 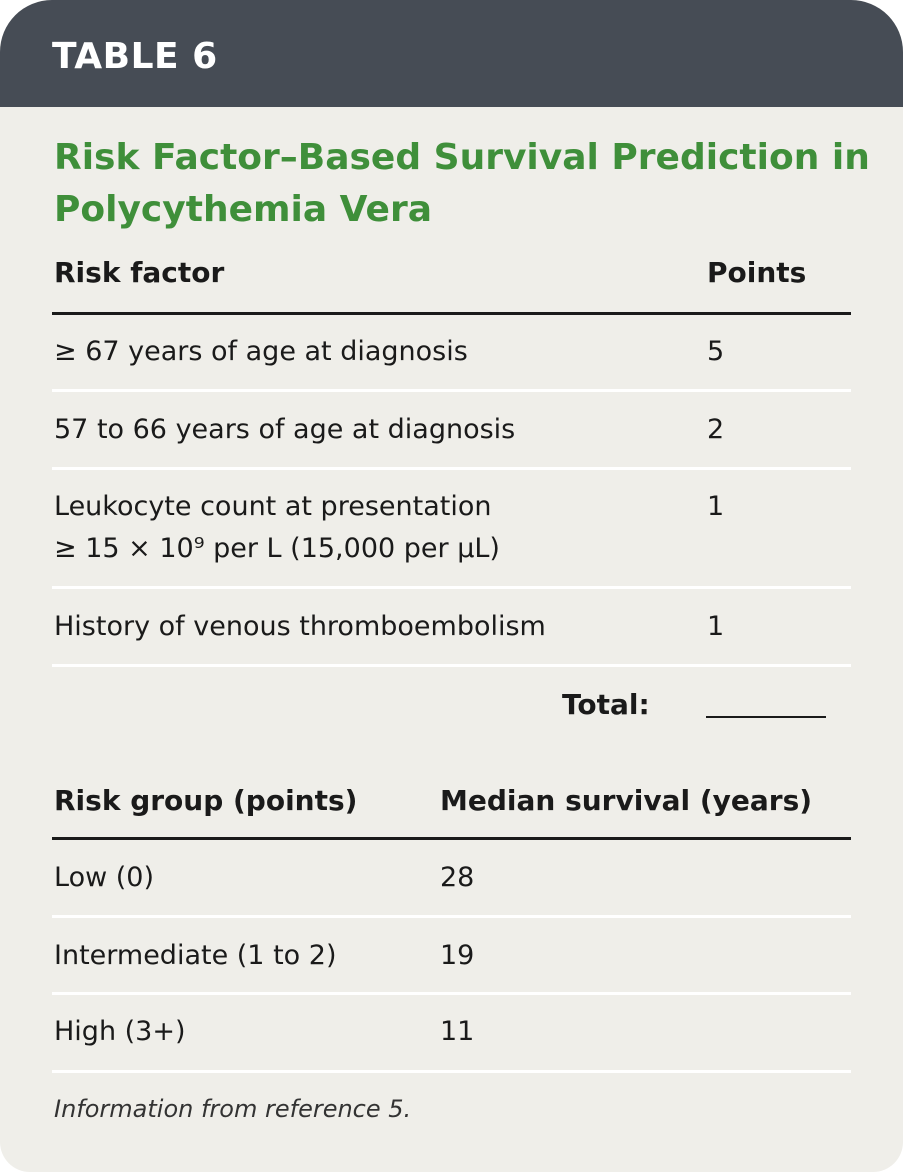 I want to click on total-blank-line, so click(x=766, y=717).